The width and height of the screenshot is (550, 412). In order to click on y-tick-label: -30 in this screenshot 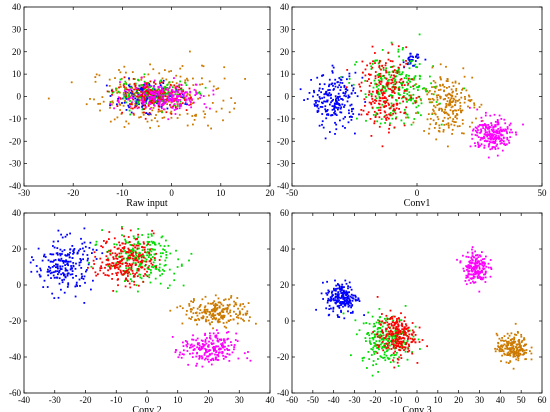, I will do `click(15, 164)`.